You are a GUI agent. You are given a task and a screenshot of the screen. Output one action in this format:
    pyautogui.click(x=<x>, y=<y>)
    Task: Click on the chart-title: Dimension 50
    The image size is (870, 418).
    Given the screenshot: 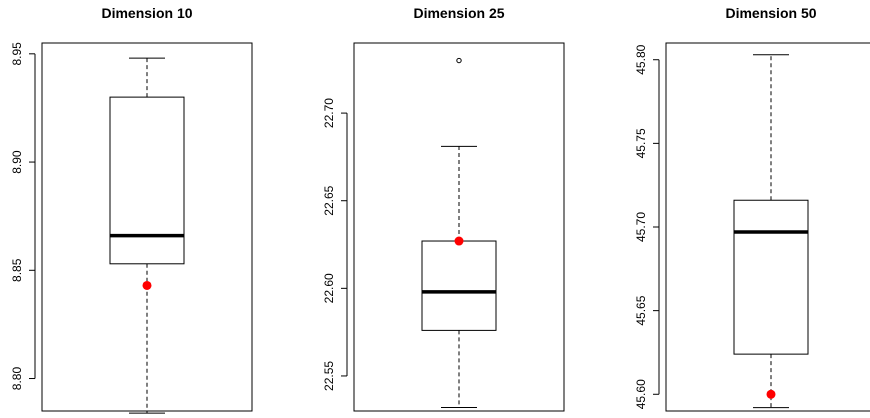 What is the action you would take?
    pyautogui.click(x=770, y=13)
    